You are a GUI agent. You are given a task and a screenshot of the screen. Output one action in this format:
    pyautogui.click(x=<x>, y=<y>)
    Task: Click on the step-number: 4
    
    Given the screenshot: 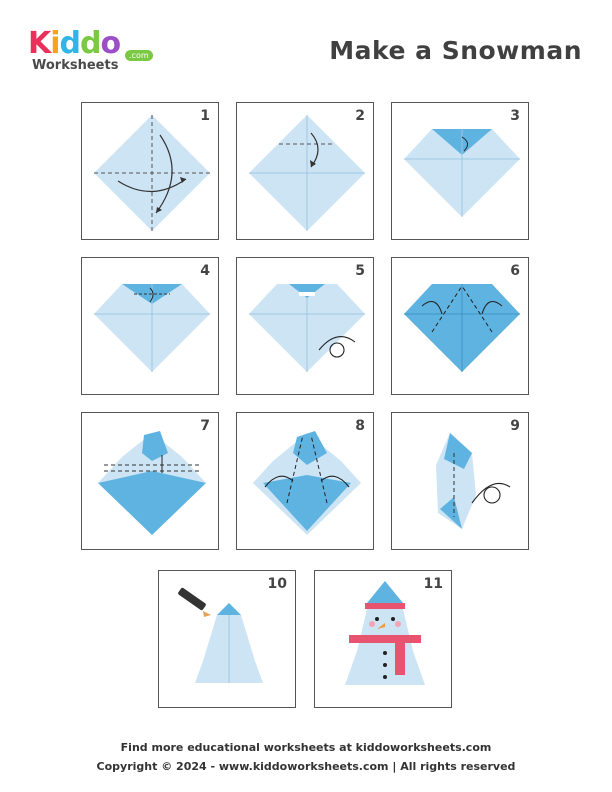 What is the action you would take?
    pyautogui.click(x=205, y=271)
    